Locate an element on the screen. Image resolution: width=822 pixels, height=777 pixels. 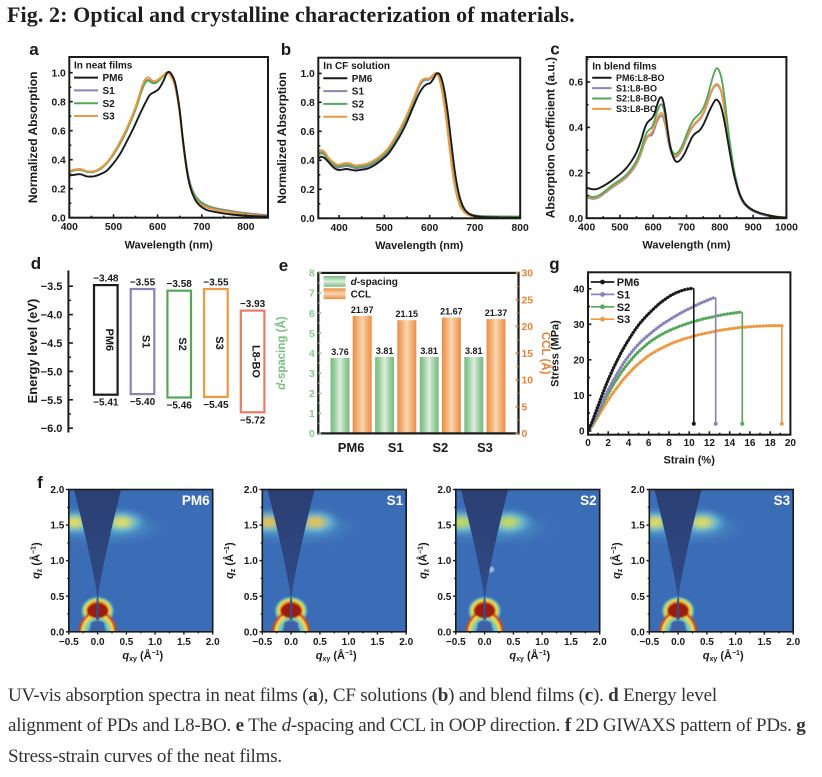
svg-text: a is located at coordinates (34, 49).